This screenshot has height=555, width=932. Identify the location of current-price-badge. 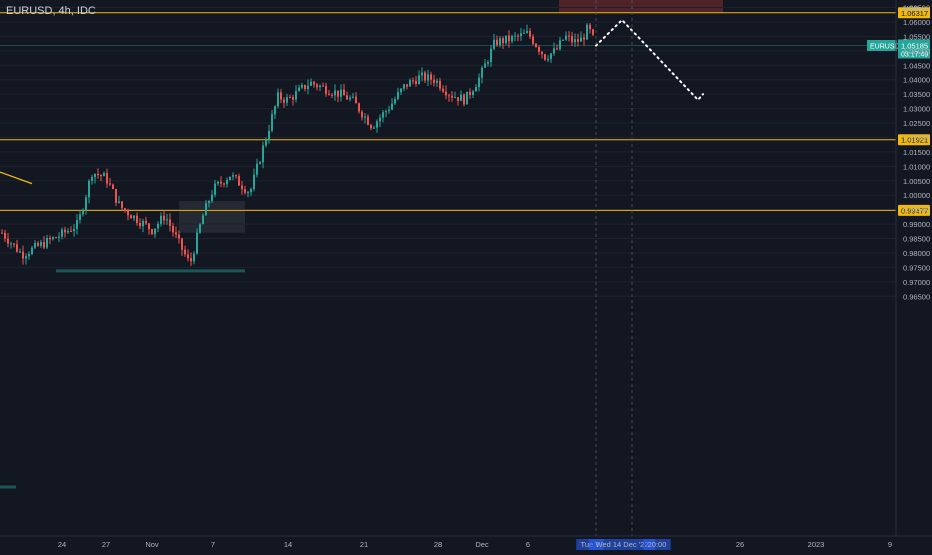
(914, 49).